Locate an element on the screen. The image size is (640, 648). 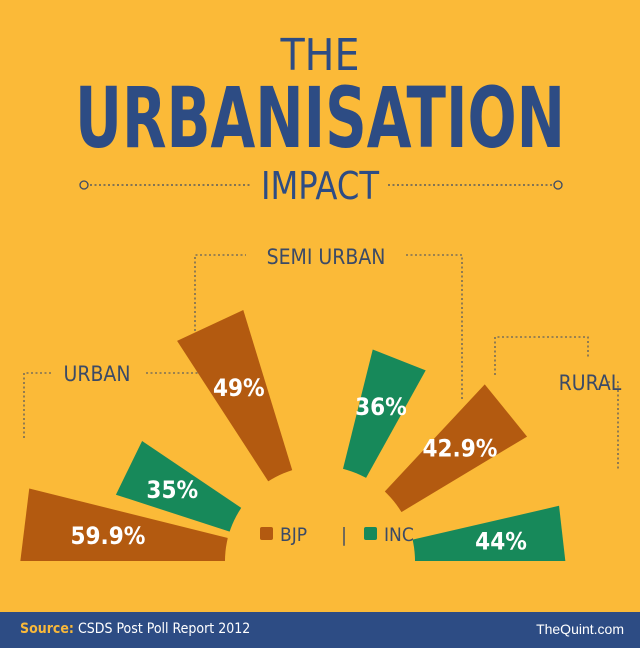
bar-rural-inc is located at coordinates (489, 533).